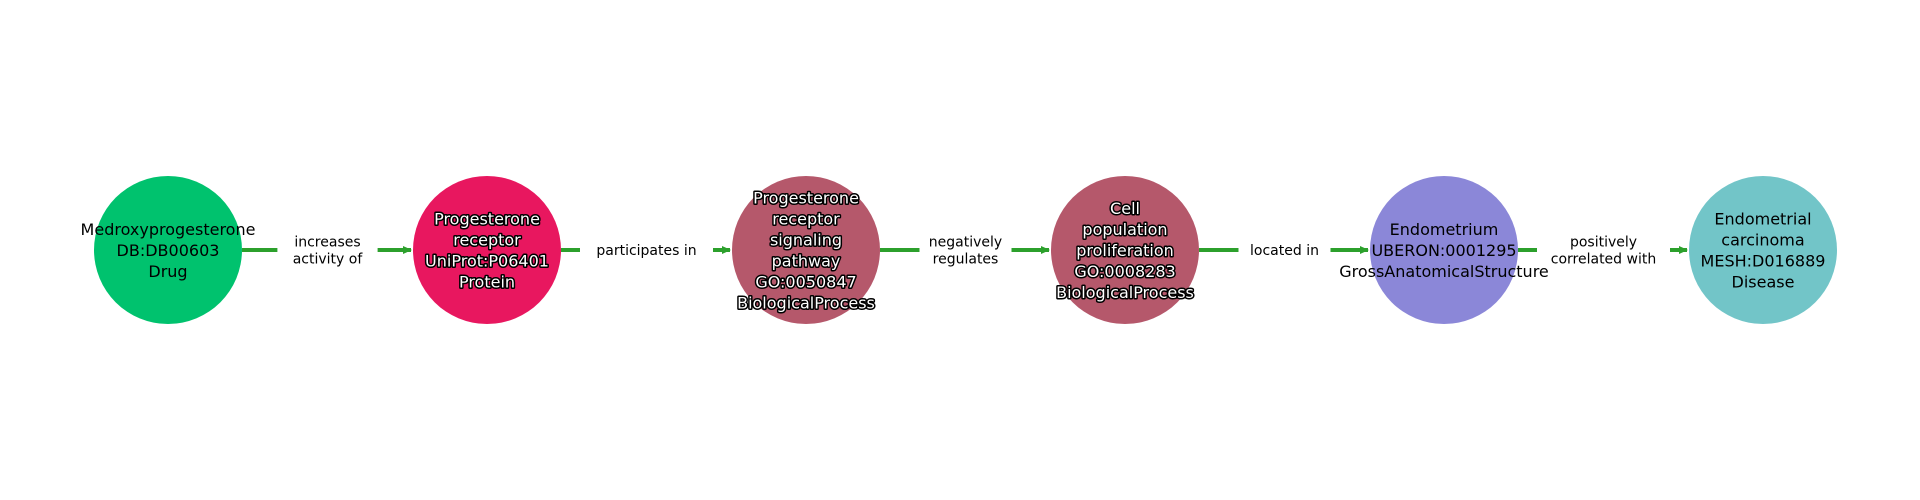 The width and height of the screenshot is (1920, 500). I want to click on node-label-line: UBERON:0001295, so click(1443, 250).